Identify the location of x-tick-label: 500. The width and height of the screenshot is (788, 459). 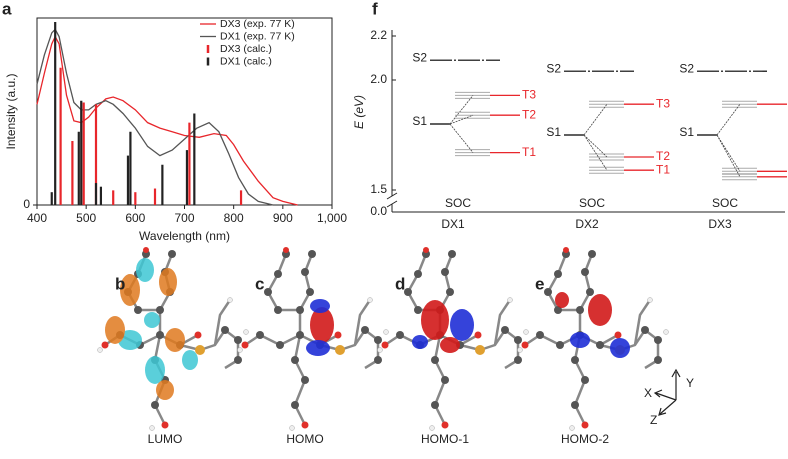
(86, 218).